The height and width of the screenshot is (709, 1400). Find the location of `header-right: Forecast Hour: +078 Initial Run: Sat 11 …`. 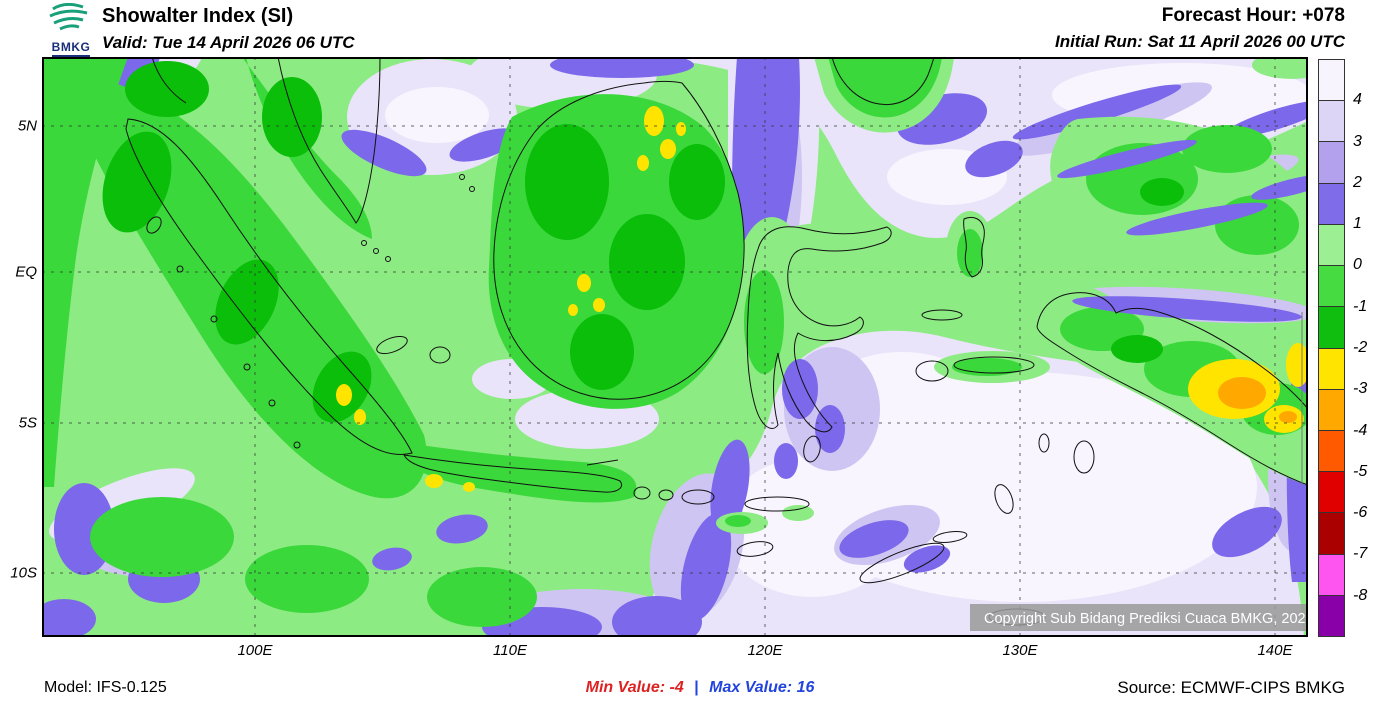

header-right: Forecast Hour: +078 Initial Run: Sat 11 … is located at coordinates (1200, 28).